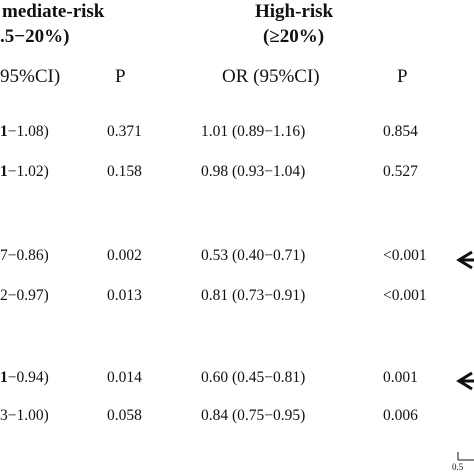 The image size is (474, 474). Describe the element at coordinates (400, 415) in the screenshot. I see `row-6-high-p: 0.006` at that location.